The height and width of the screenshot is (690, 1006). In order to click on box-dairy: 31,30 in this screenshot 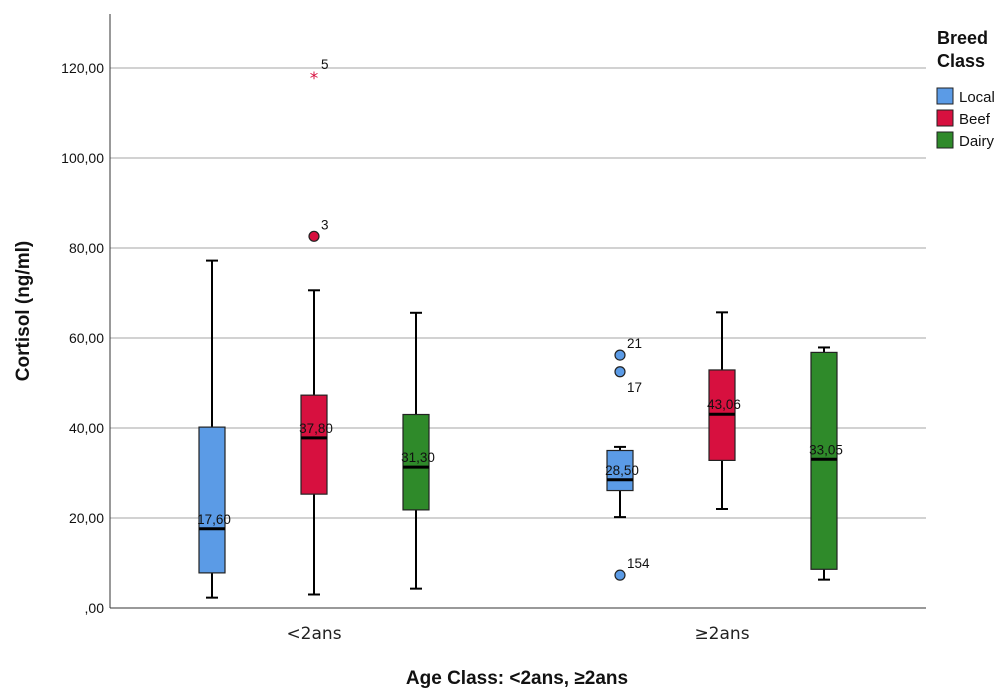, I will do `click(418, 450)`.